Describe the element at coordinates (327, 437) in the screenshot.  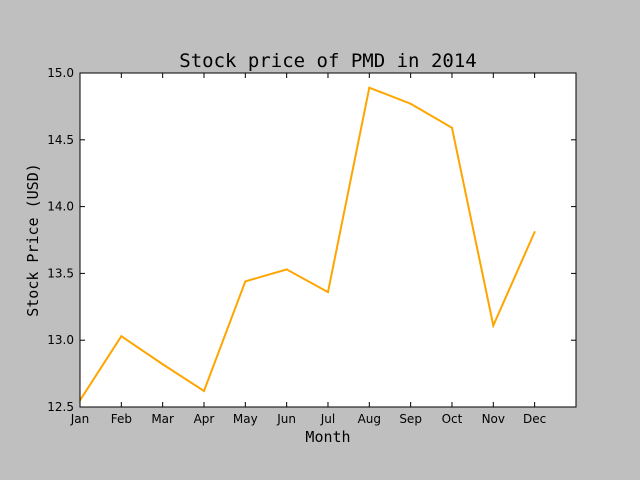
I see `x-axis-label: Month` at that location.